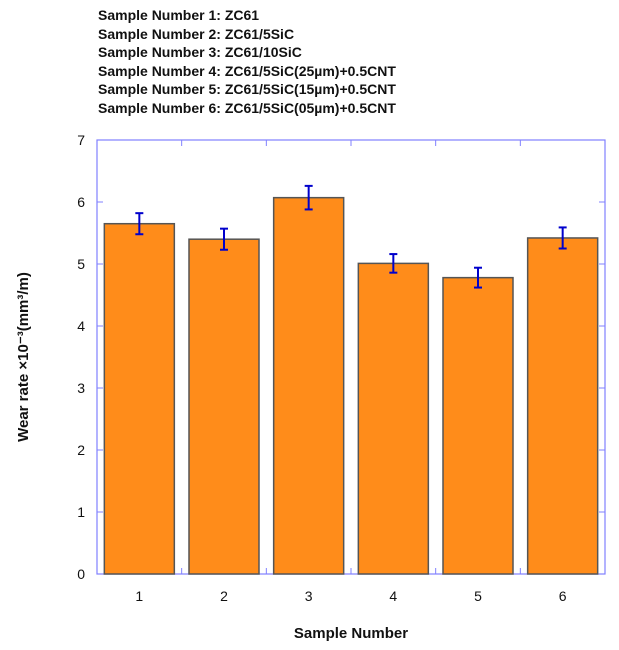 This screenshot has height=650, width=619. What do you see at coordinates (309, 596) in the screenshot?
I see `x-tick-label: 3` at bounding box center [309, 596].